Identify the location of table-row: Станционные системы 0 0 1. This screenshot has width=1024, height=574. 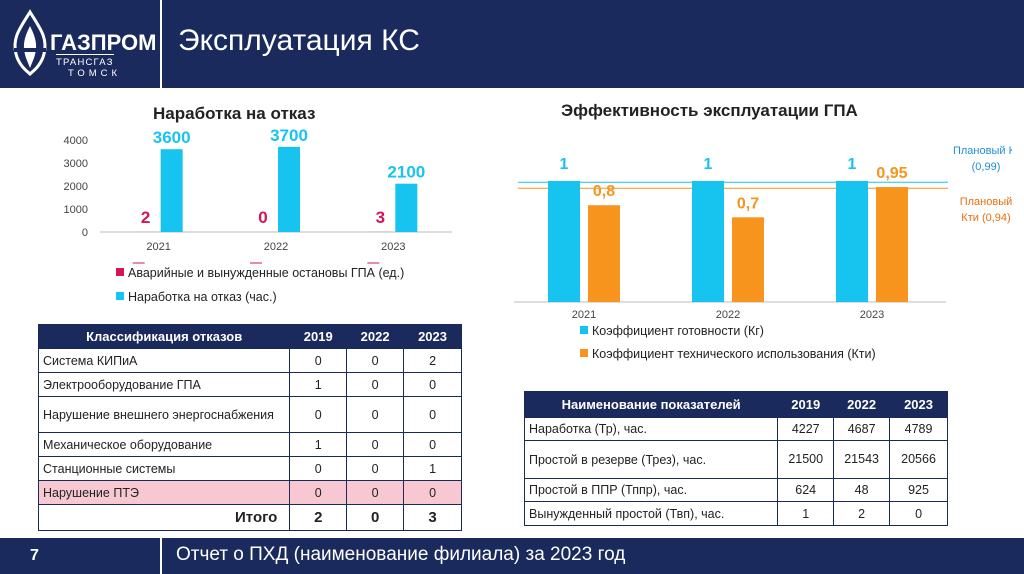
(249, 468).